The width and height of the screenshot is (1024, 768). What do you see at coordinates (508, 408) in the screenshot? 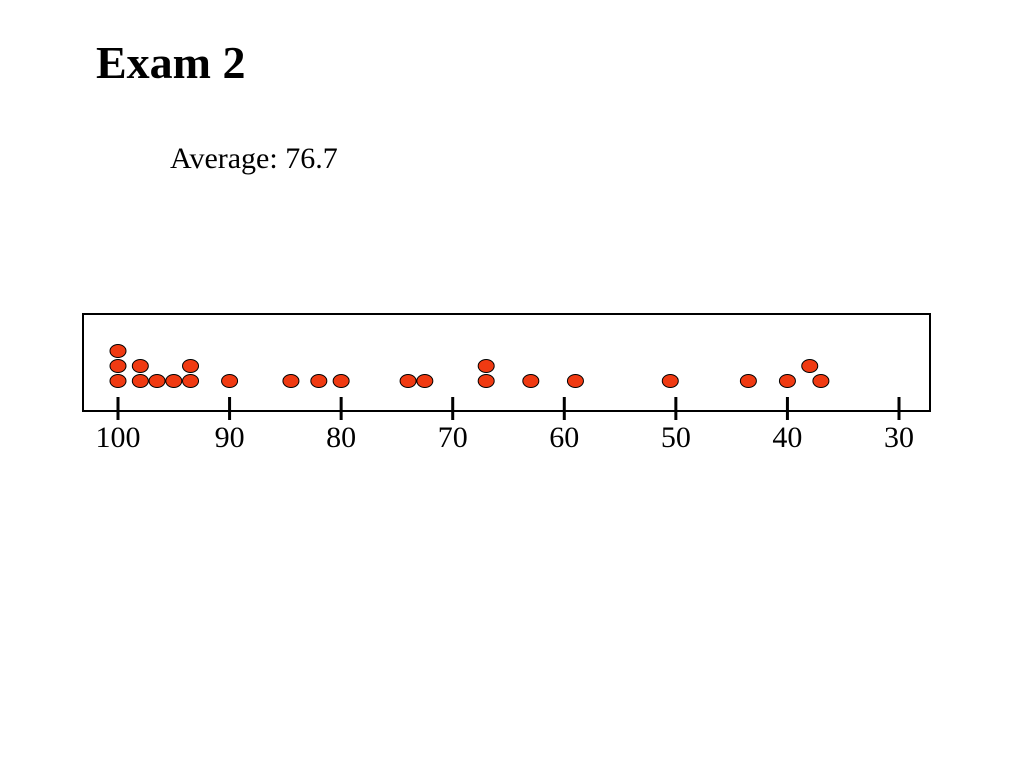
I see `x-axis-ticks` at bounding box center [508, 408].